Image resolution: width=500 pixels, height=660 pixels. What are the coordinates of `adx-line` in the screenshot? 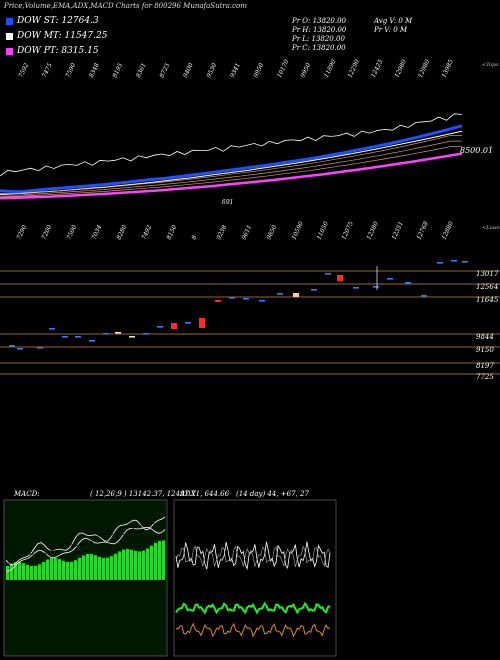 It's located at (253, 608).